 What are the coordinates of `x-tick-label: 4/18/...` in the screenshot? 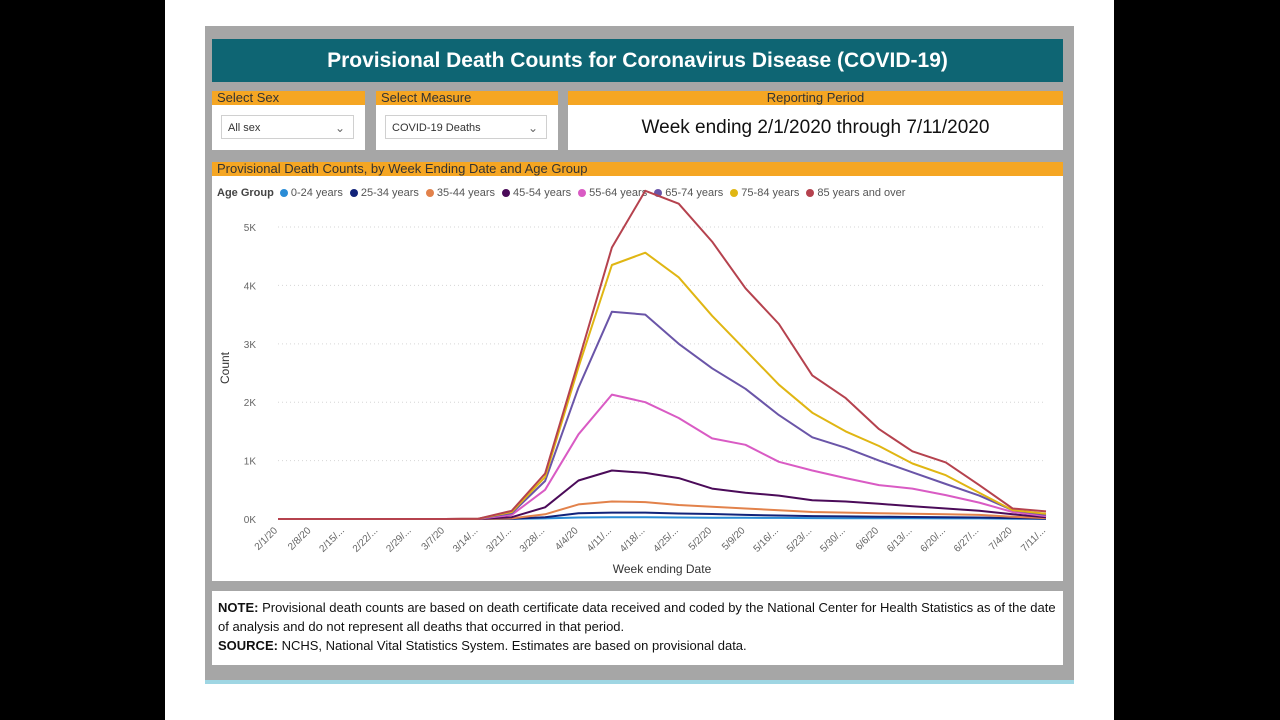 It's located at (632, 539).